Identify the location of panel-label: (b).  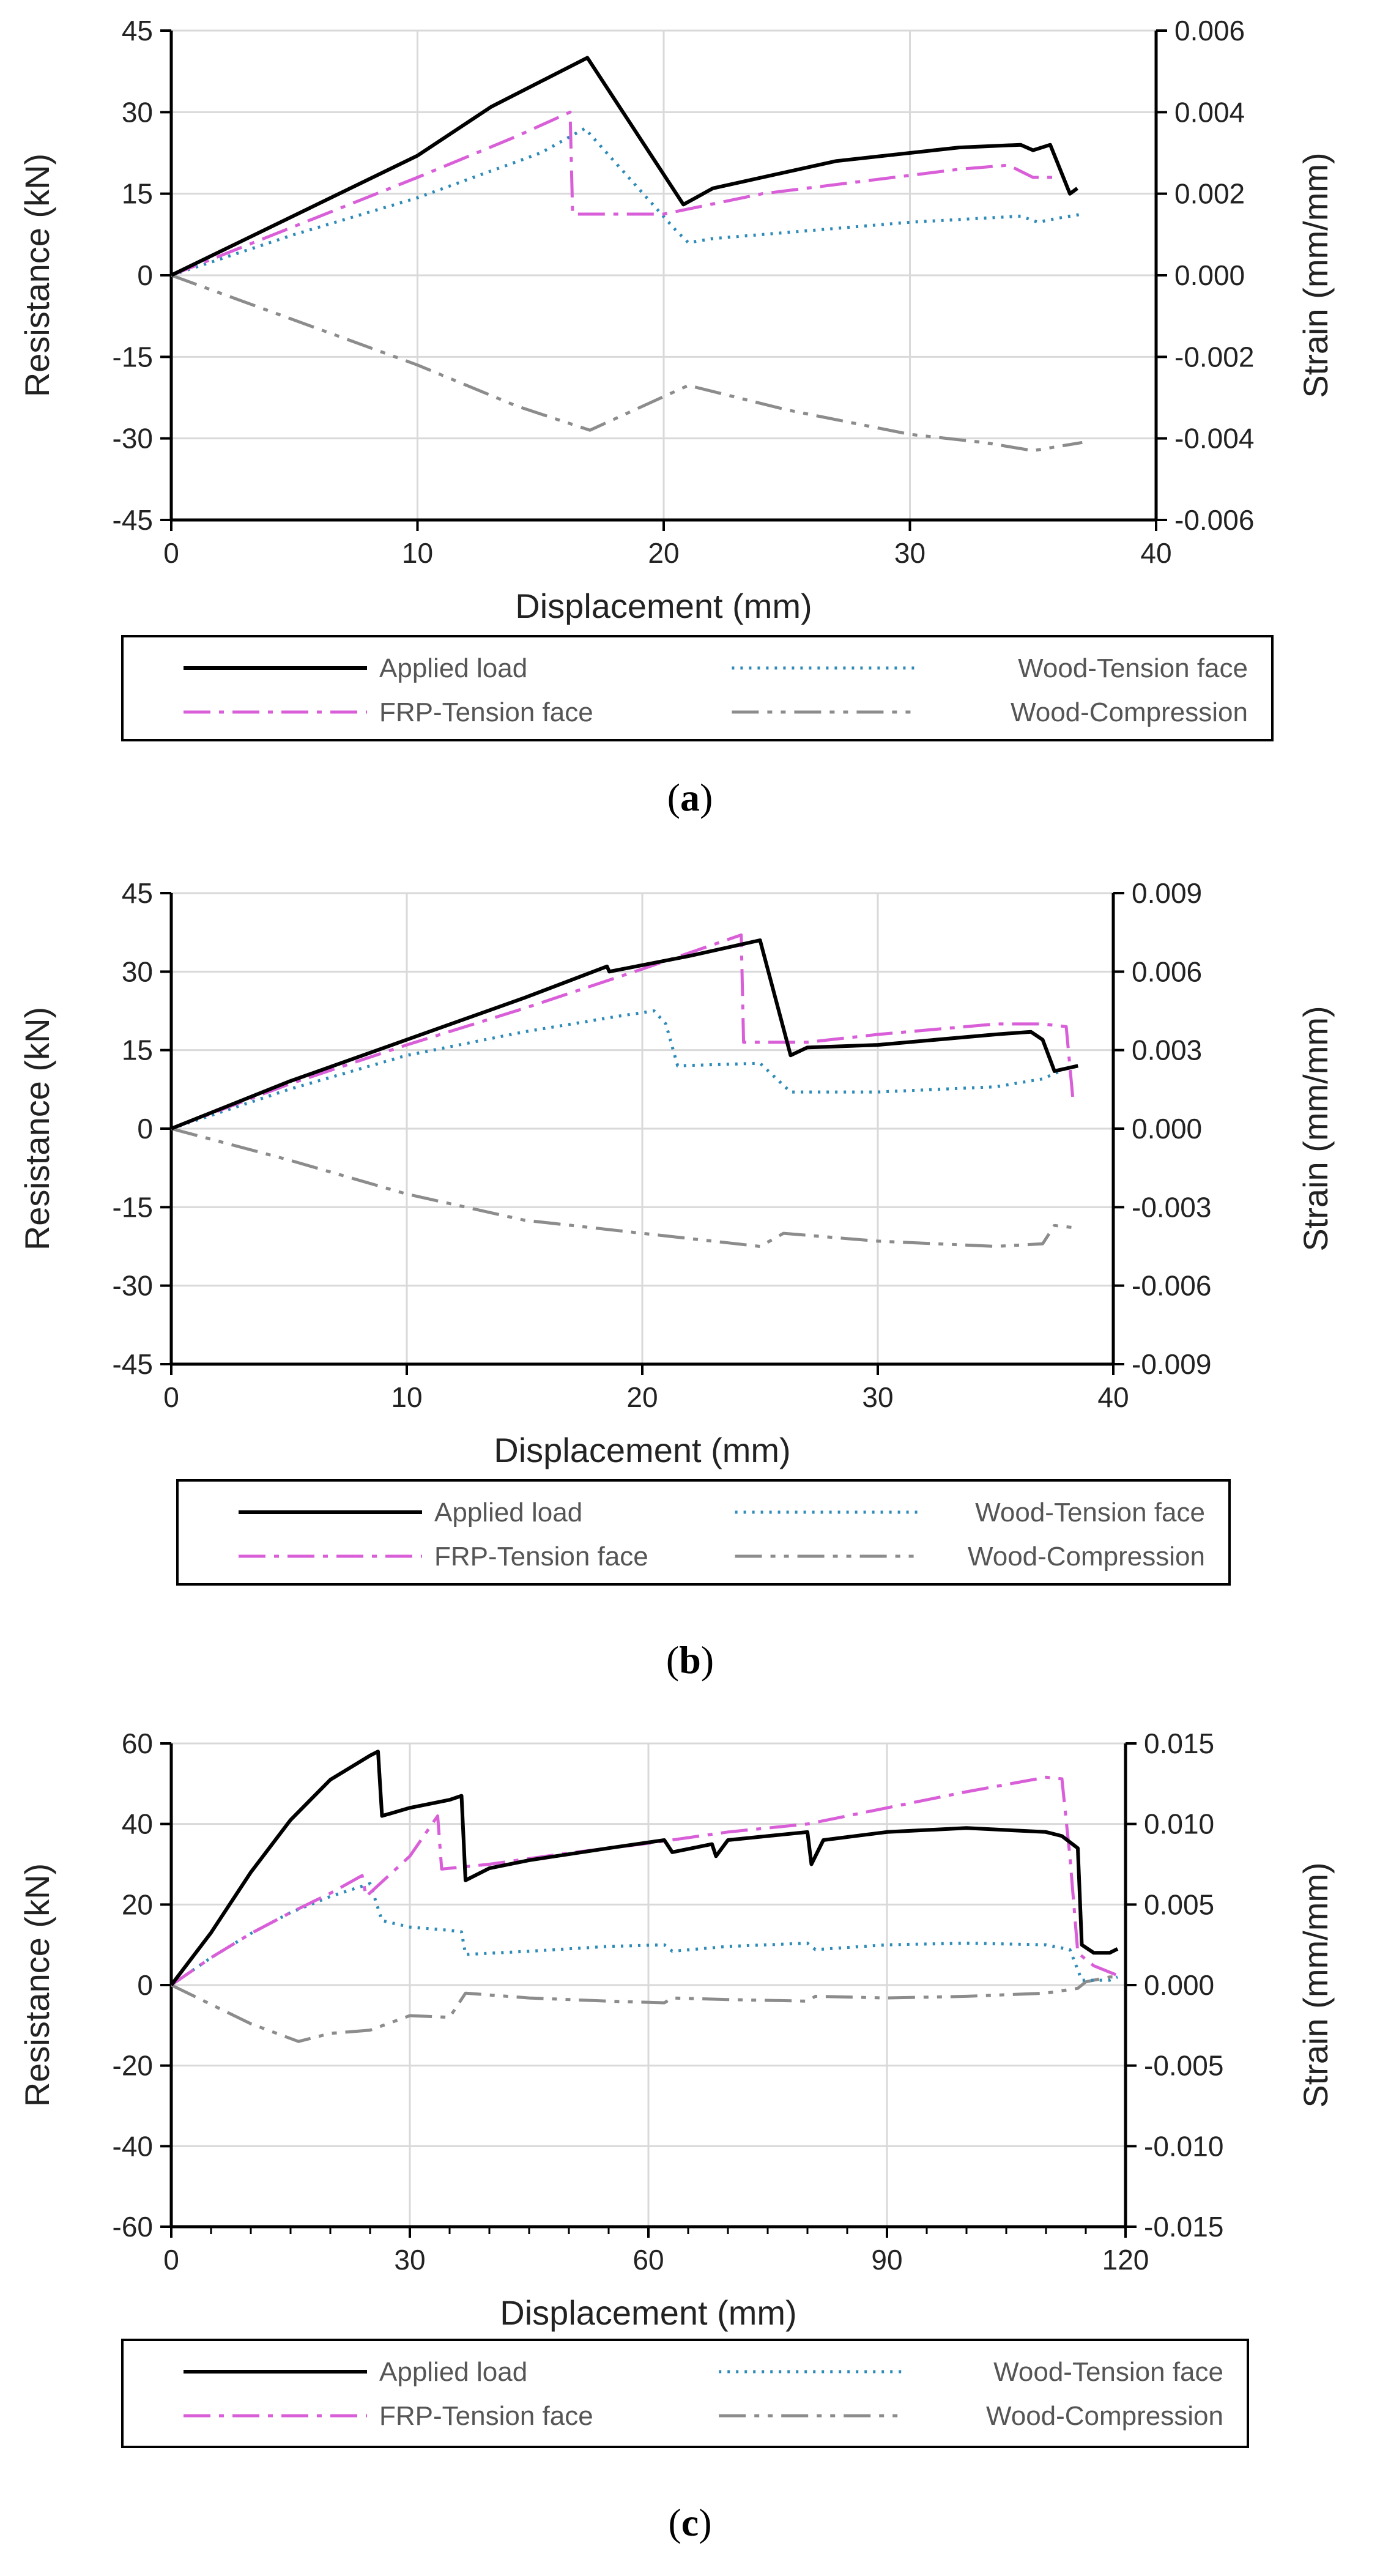
(690, 1660).